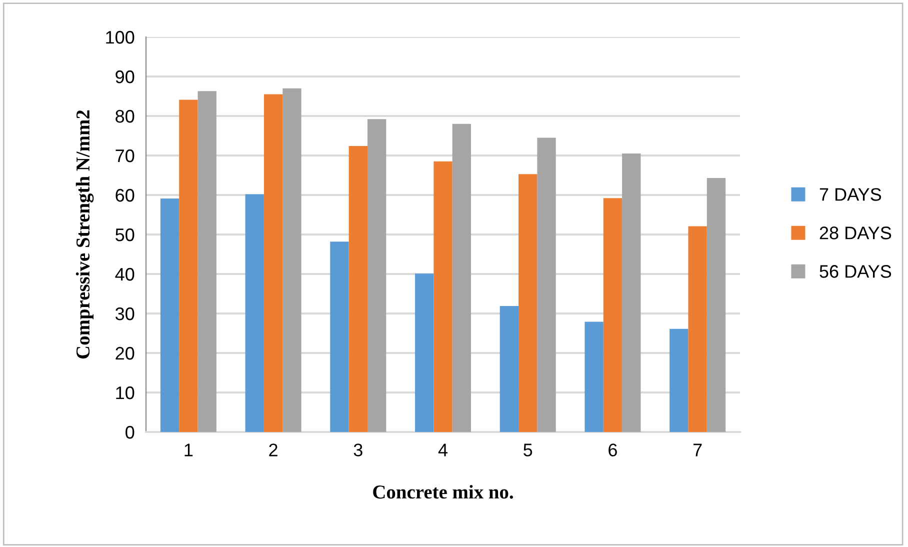  What do you see at coordinates (528, 450) in the screenshot?
I see `x-tick-label: 5` at bounding box center [528, 450].